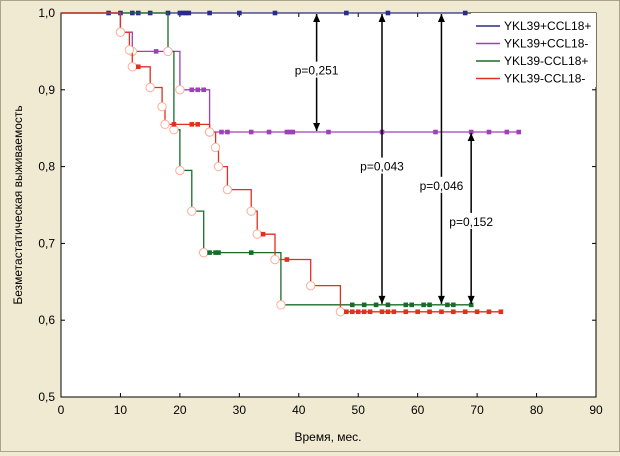  I want to click on p-value-label: p=0,043, so click(382, 167).